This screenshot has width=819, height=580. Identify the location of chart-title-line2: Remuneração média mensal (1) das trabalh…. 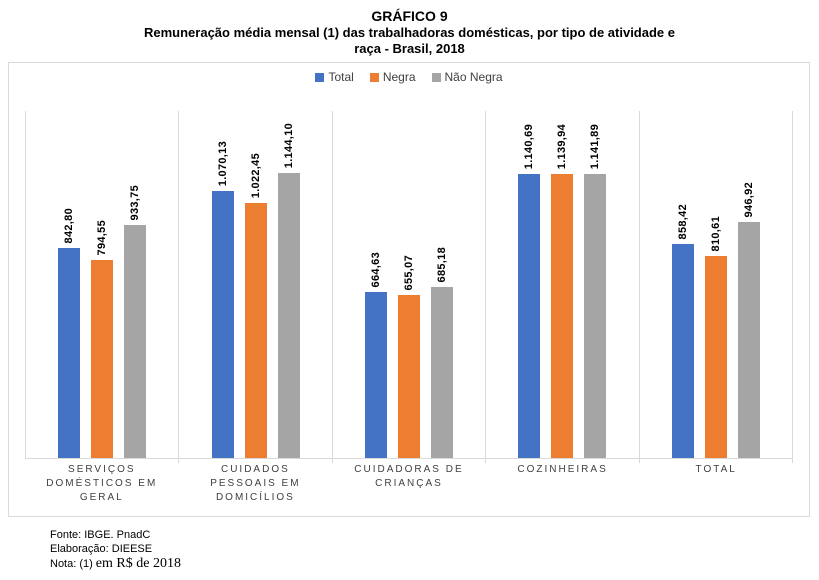
(409, 32).